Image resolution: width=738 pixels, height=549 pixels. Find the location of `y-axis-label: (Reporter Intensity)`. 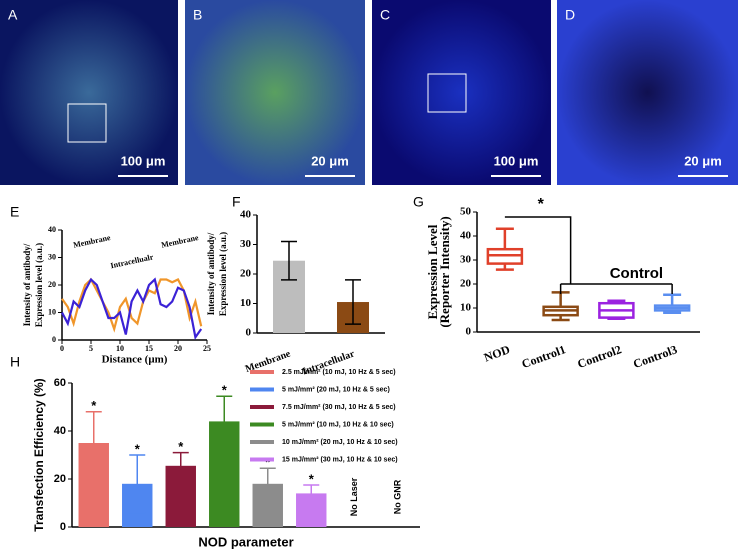

y-axis-label: (Reporter Intensity) is located at coordinates (444, 271).